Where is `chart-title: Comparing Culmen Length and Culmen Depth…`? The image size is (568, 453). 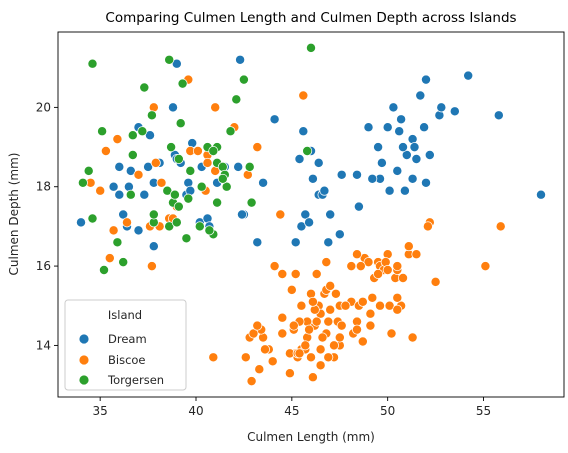 chart-title: Comparing Culmen Length and Culmen Depth… is located at coordinates (310, 18).